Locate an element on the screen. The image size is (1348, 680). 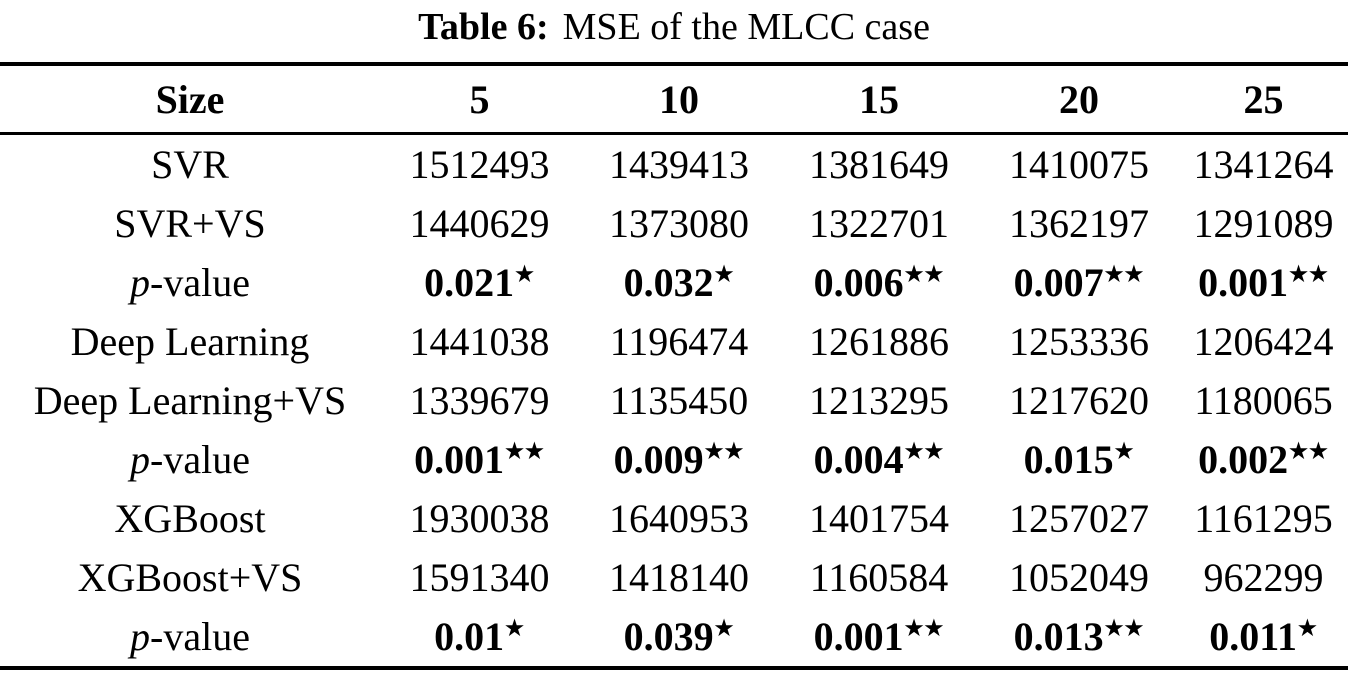
header-size: Size is located at coordinates (190, 99).